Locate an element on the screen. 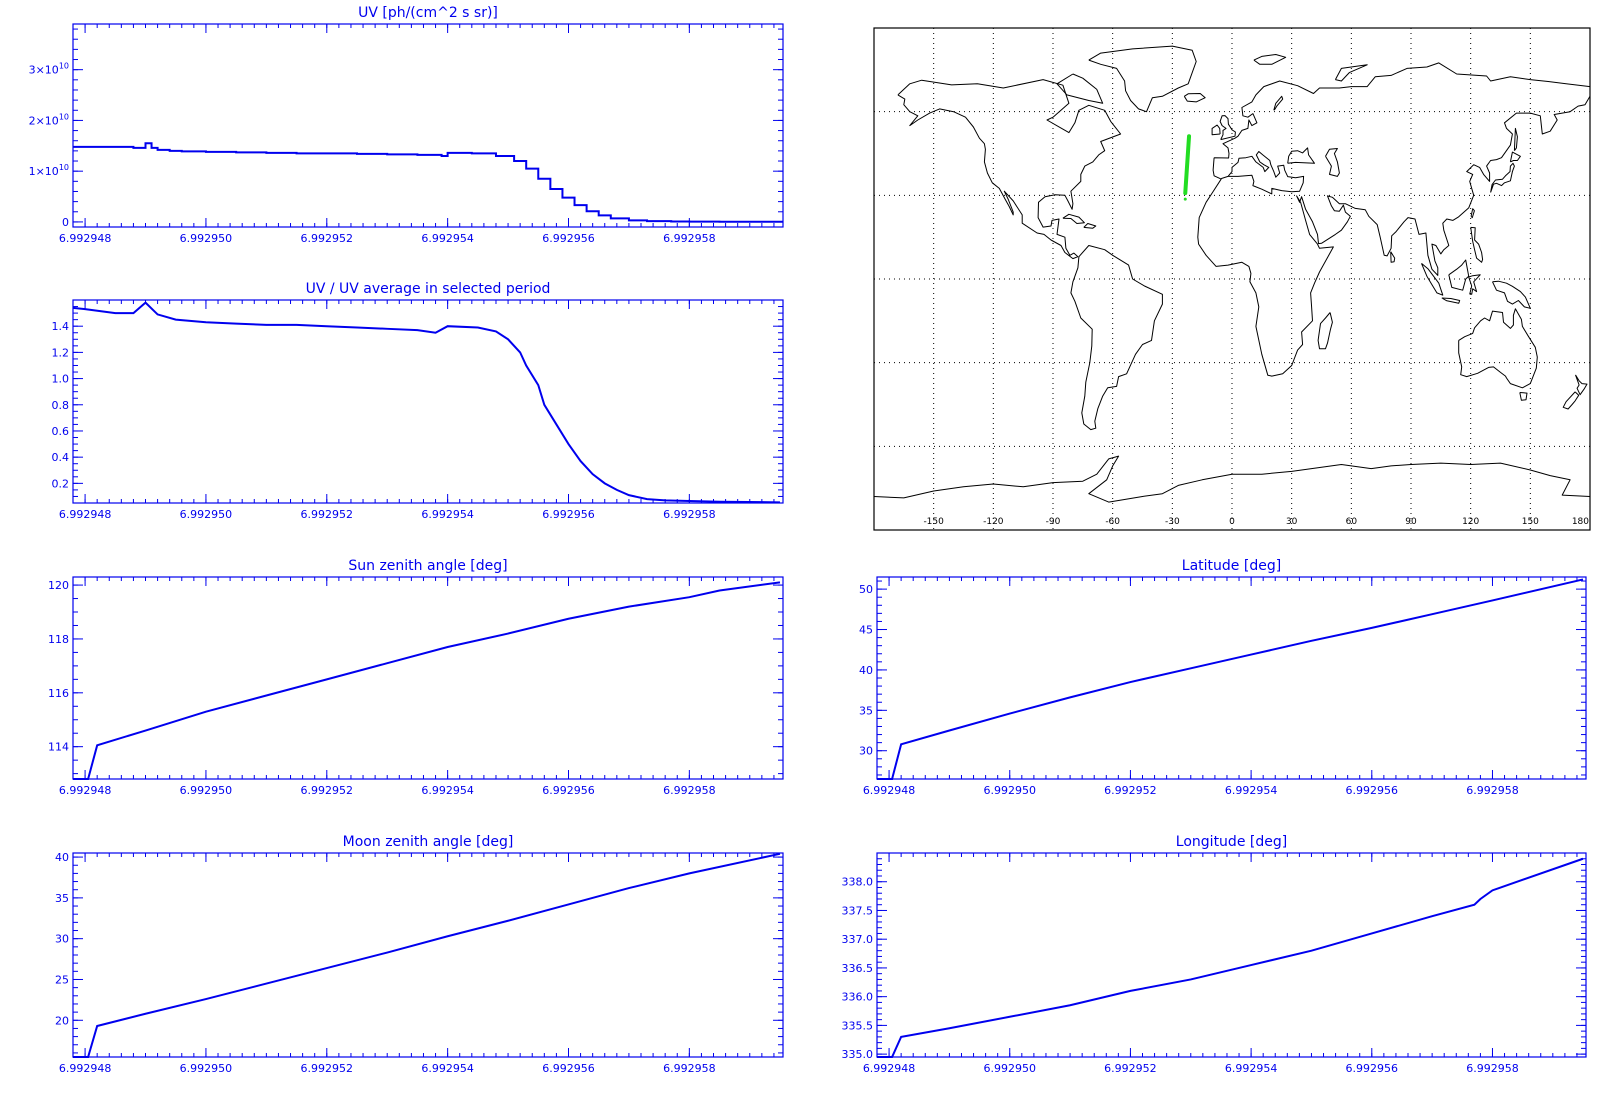  chart-title: Sun zenith angle [deg] is located at coordinates (427, 566).